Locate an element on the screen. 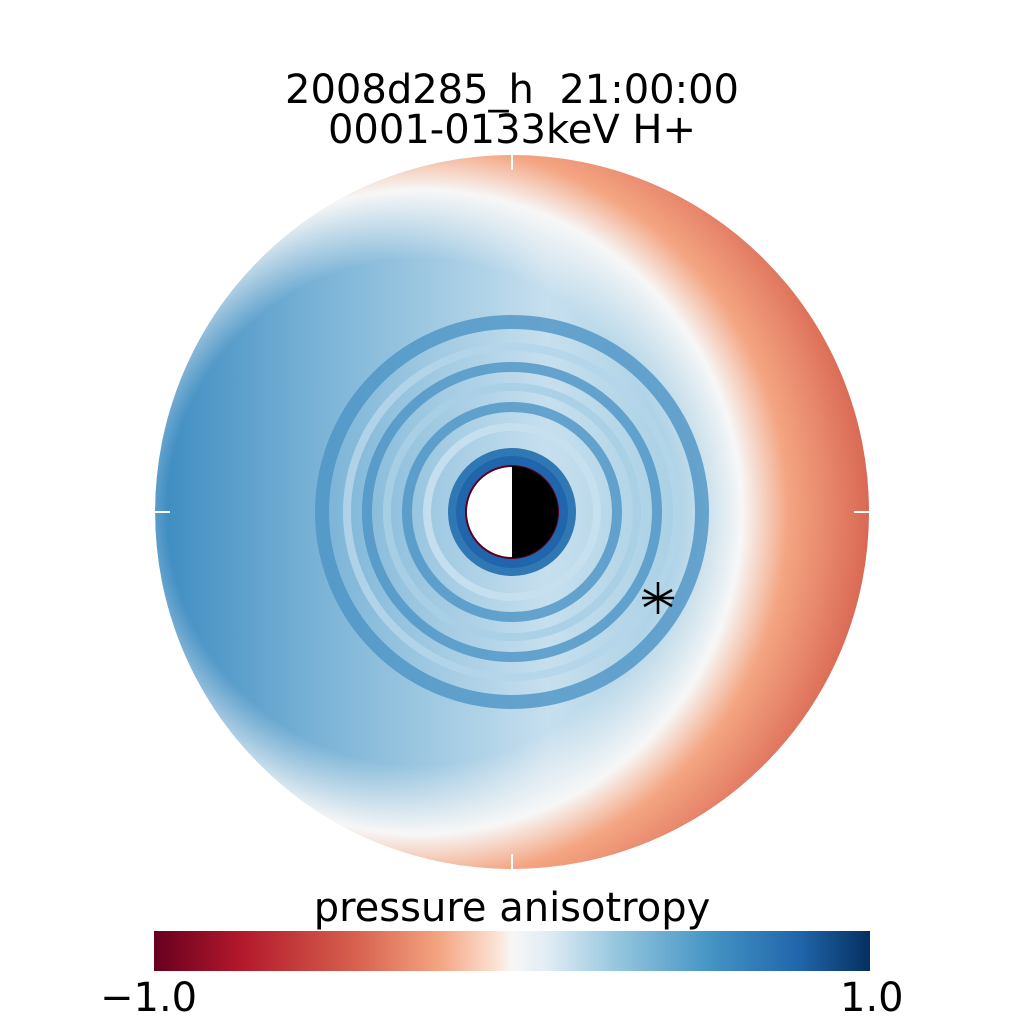  colorbar-min-label: −1.0 is located at coordinates (149, 998).